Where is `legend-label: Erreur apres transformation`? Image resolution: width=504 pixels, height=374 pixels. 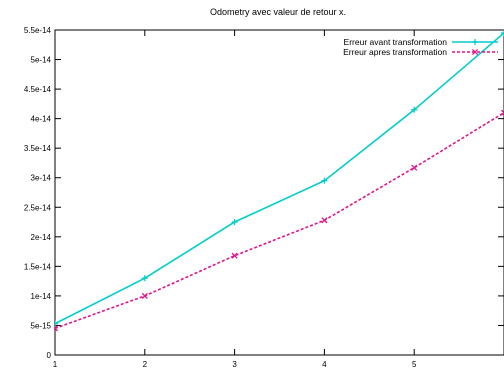
legend-label: Erreur apres transformation is located at coordinates (395, 52).